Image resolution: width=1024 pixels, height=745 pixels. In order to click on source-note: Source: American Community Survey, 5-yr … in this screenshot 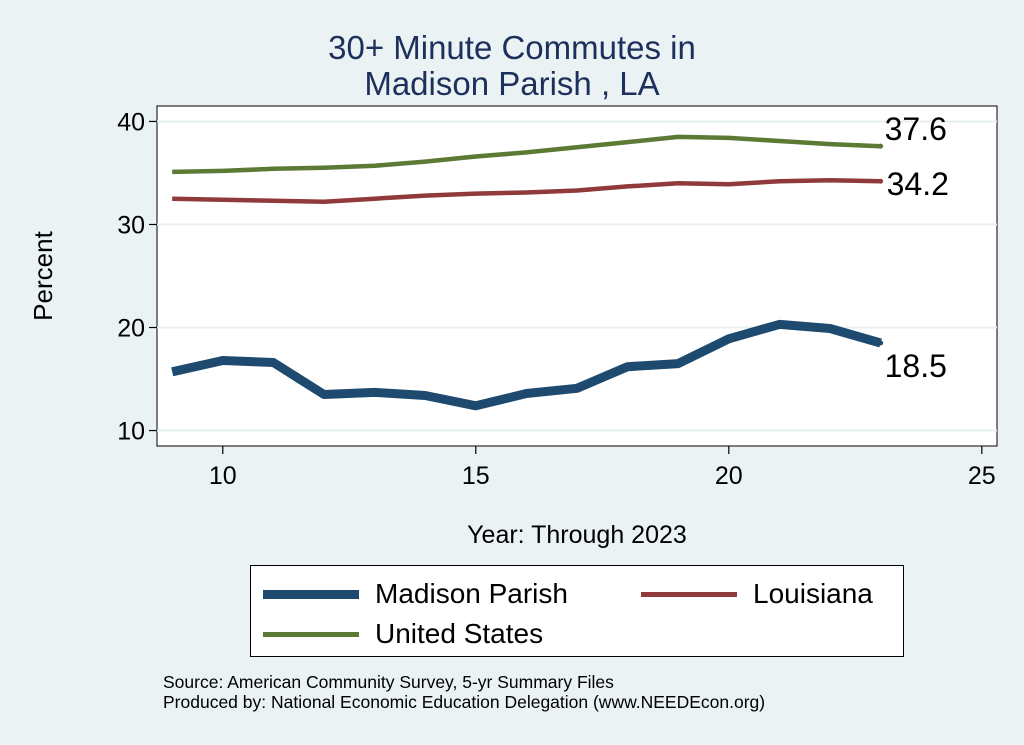, I will do `click(388, 682)`.